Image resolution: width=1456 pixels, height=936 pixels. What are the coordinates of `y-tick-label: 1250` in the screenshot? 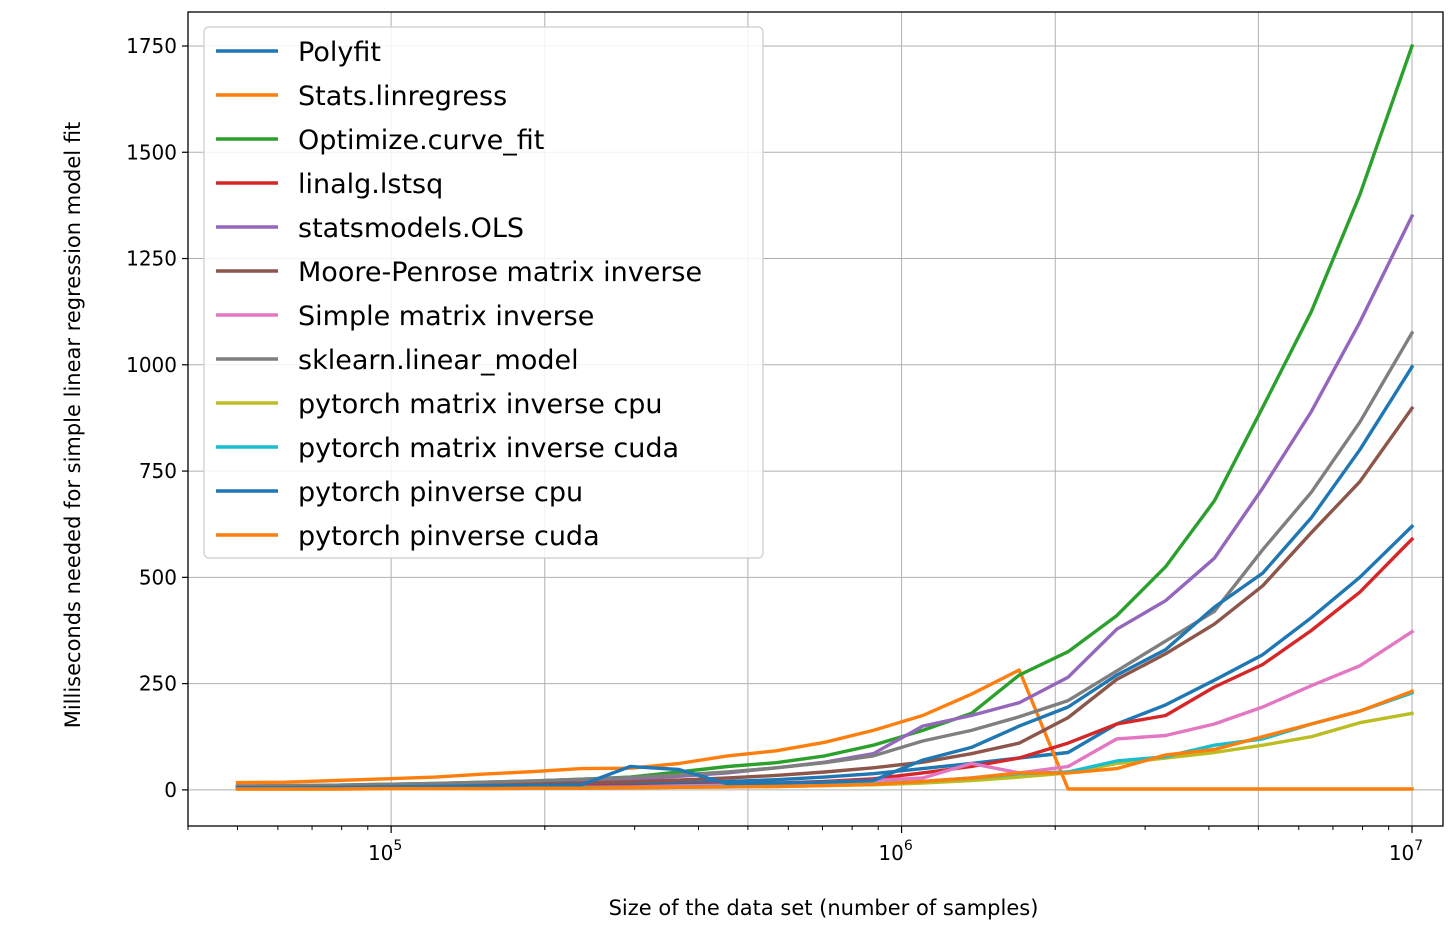 It's located at (151, 259).